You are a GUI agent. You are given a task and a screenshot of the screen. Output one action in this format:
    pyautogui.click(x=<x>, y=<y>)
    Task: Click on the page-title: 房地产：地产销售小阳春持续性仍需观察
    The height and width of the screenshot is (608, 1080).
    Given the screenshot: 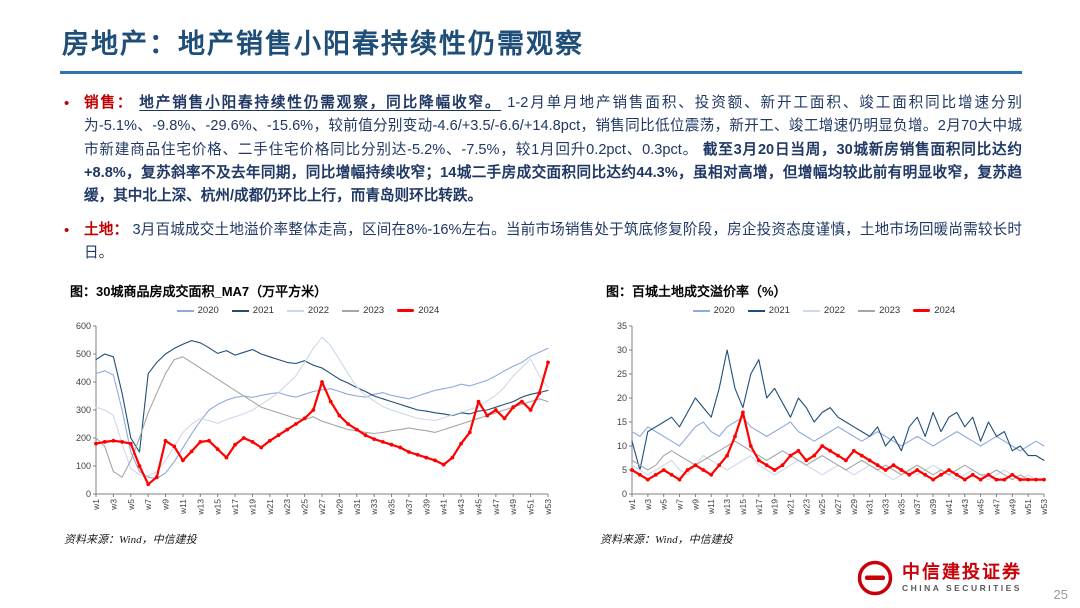 What is the action you would take?
    pyautogui.click(x=323, y=44)
    